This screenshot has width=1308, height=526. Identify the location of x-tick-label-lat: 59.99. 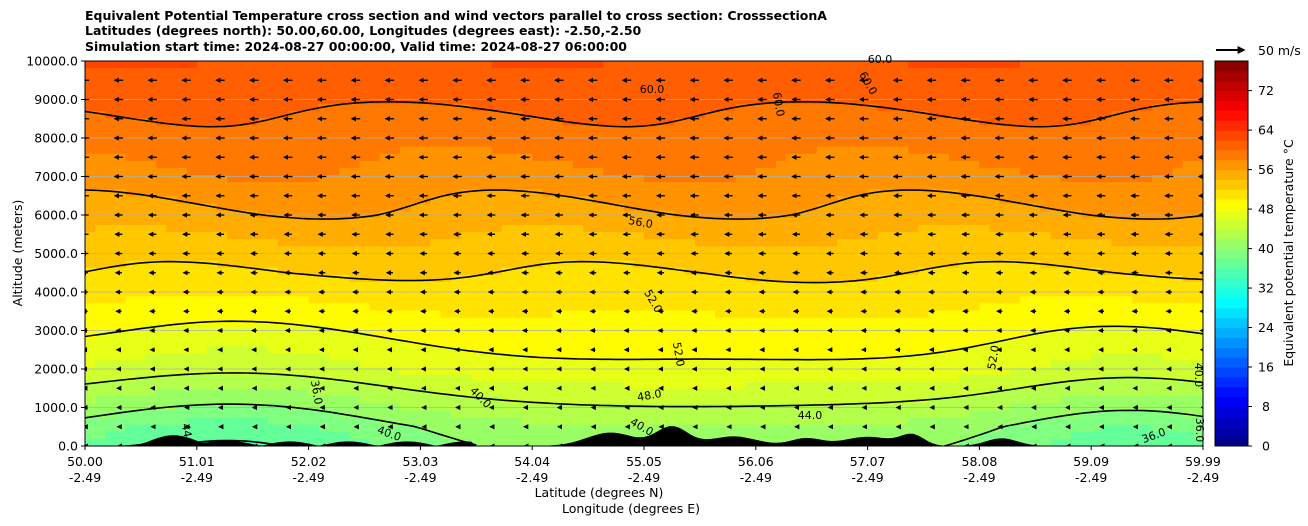
(1203, 461).